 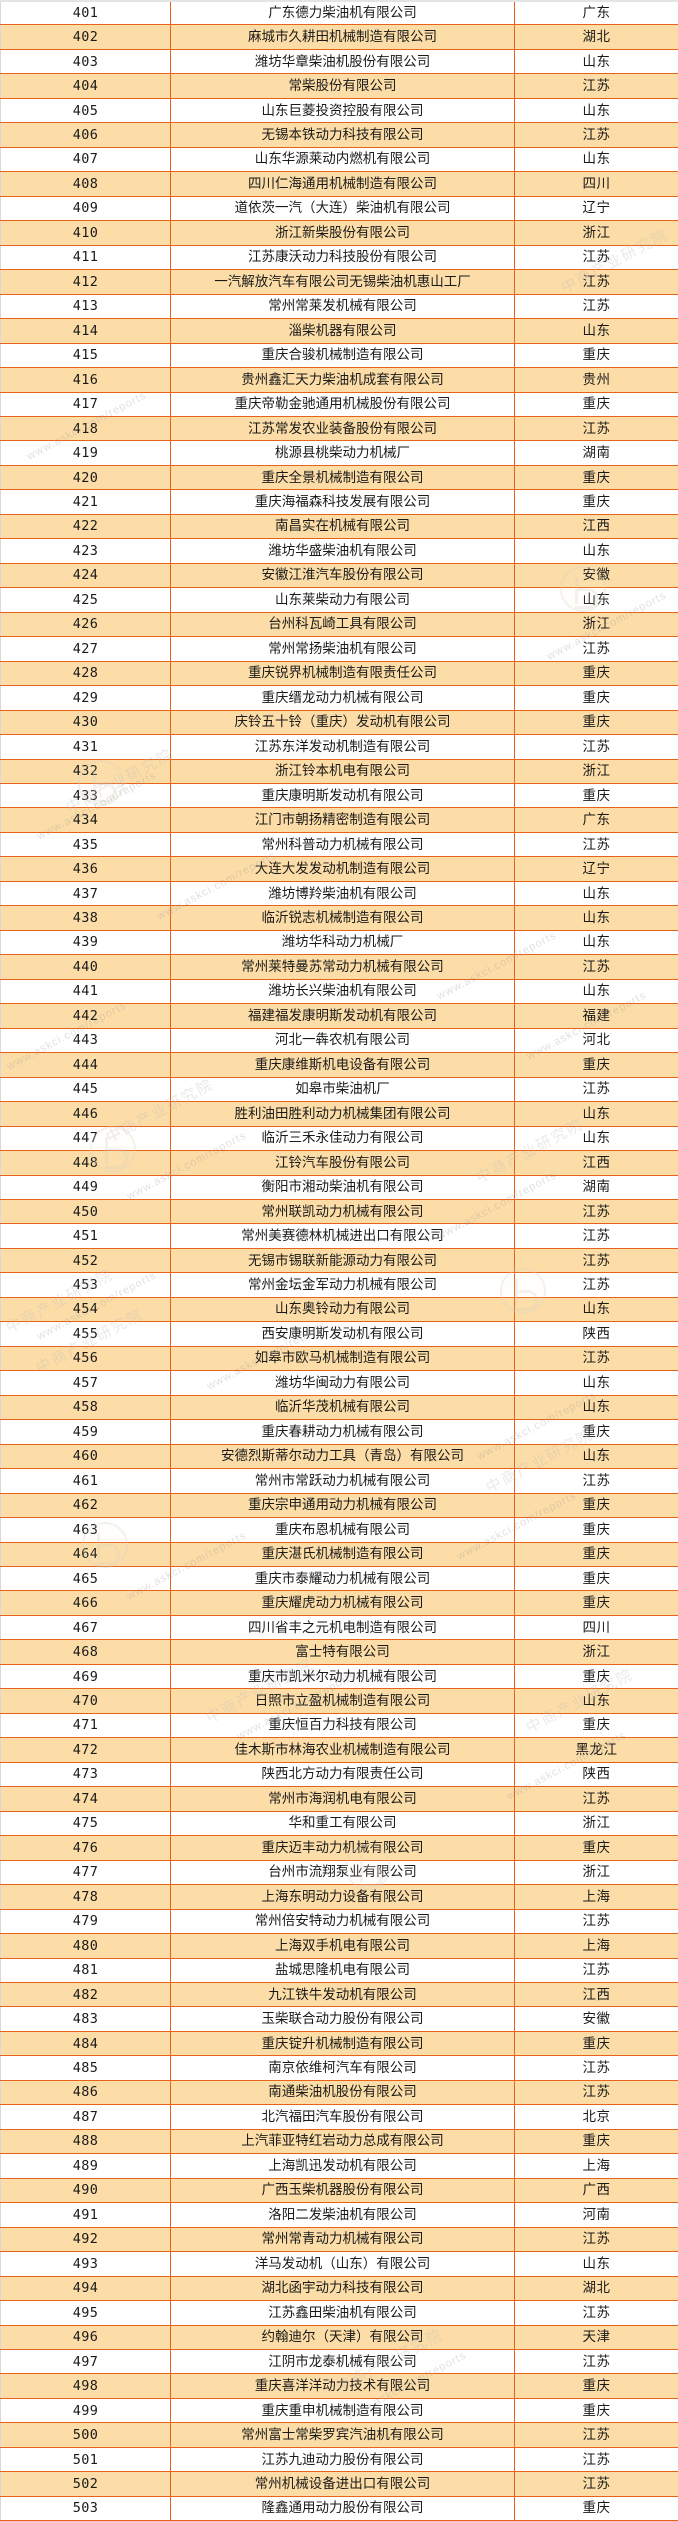 I want to click on table-row: 491 洛阳二发柴油机有限公司 河南, so click(x=339, y=2215).